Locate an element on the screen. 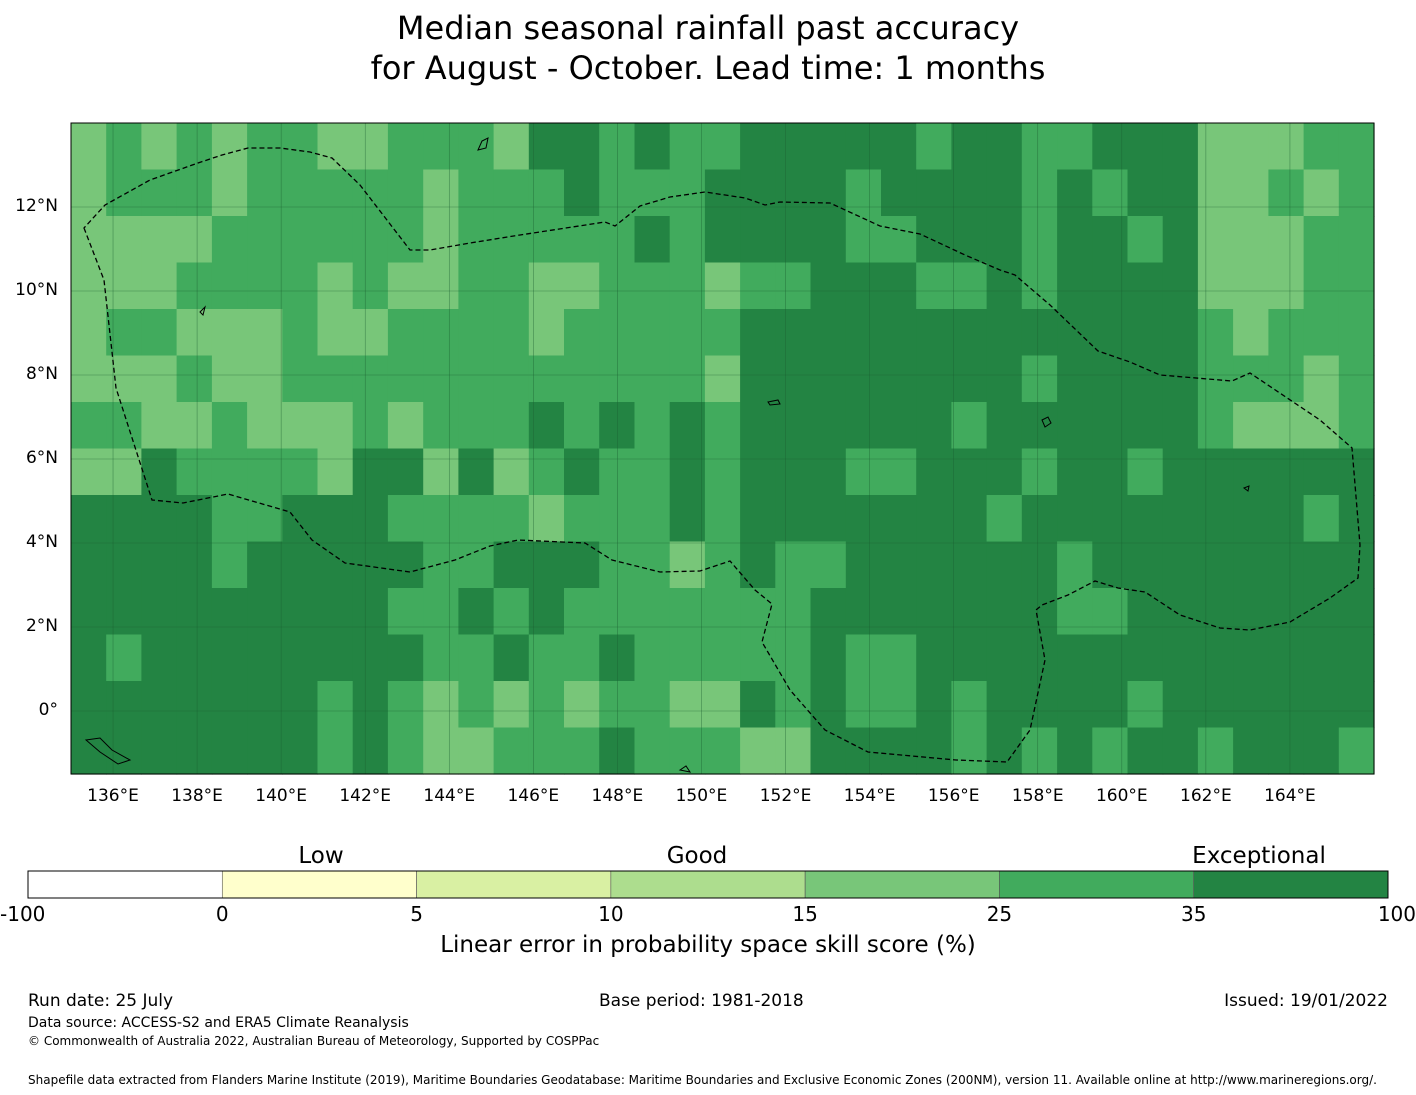 The image size is (1416, 1095). lon-tick-label: 164°E is located at coordinates (1290, 796).